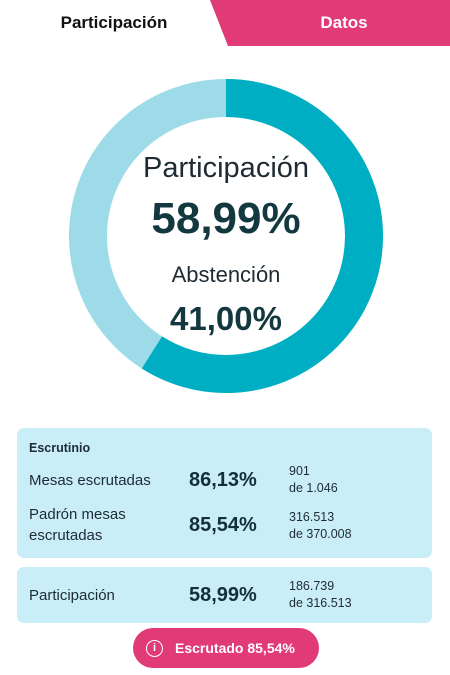 The width and height of the screenshot is (450, 675). Describe the element at coordinates (226, 318) in the screenshot. I see `abstention-value: 41,00%` at that location.